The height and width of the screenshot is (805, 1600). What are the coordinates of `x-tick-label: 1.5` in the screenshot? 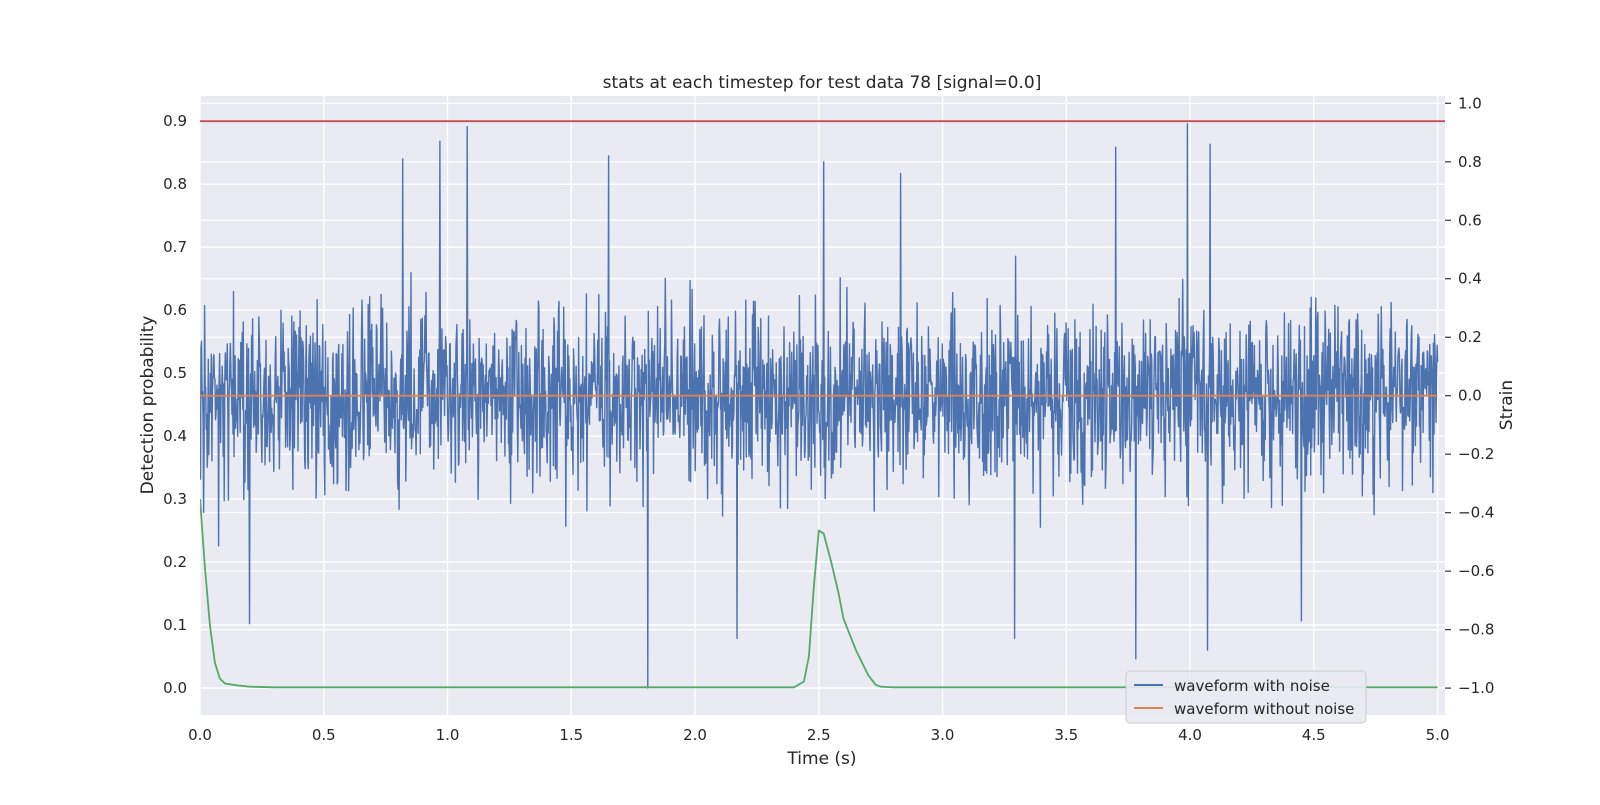 It's located at (571, 735).